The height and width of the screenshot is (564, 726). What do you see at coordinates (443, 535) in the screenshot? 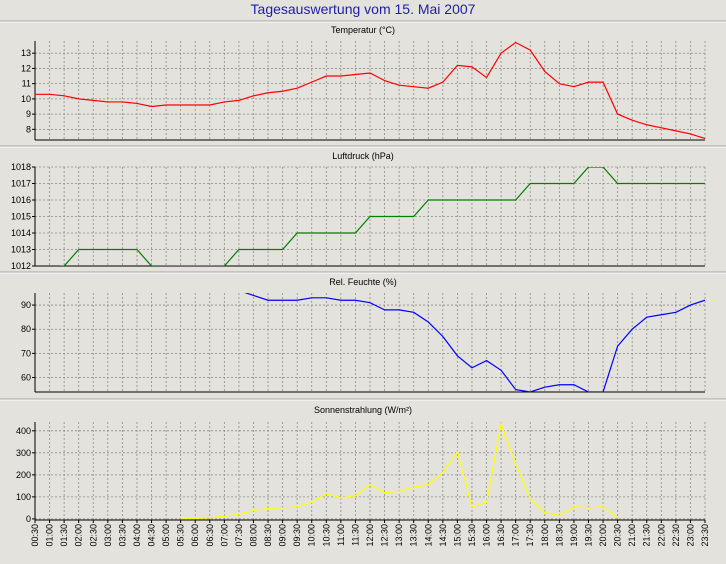
I see `x-tick-label: 14:30` at bounding box center [443, 535].